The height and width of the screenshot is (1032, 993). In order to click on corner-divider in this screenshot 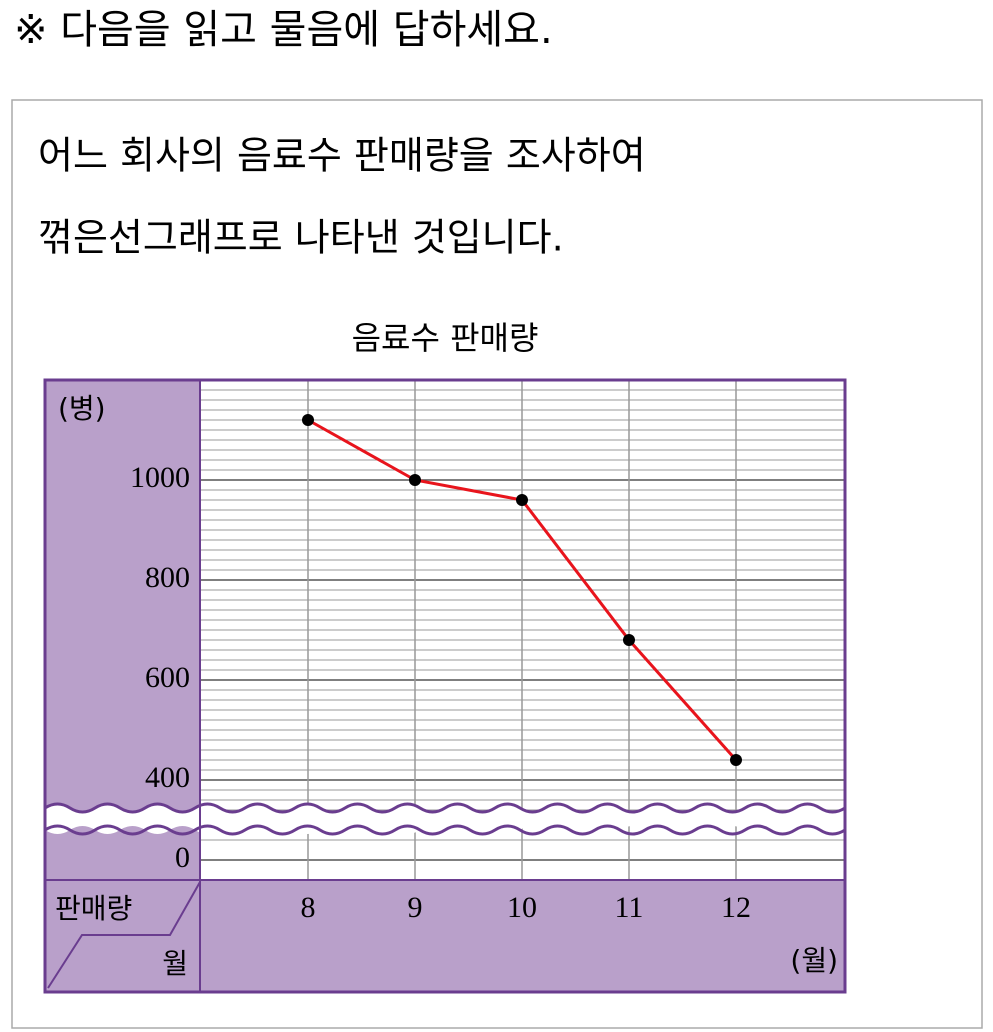, I will do `click(124, 935)`.